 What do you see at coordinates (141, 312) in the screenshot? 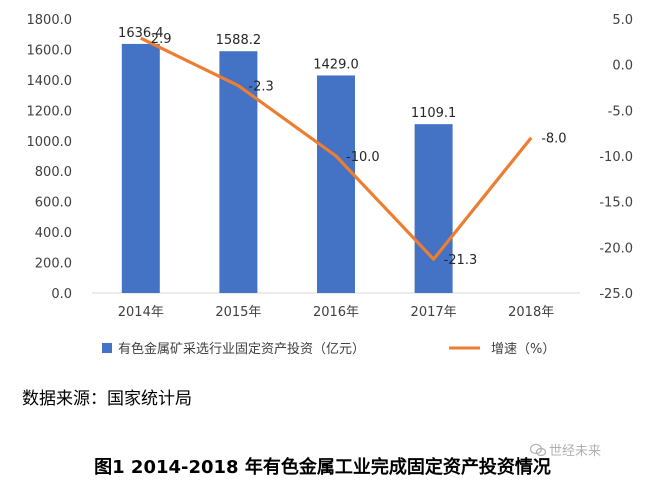
I see `x-axis-tick-label: 2014年` at bounding box center [141, 312].